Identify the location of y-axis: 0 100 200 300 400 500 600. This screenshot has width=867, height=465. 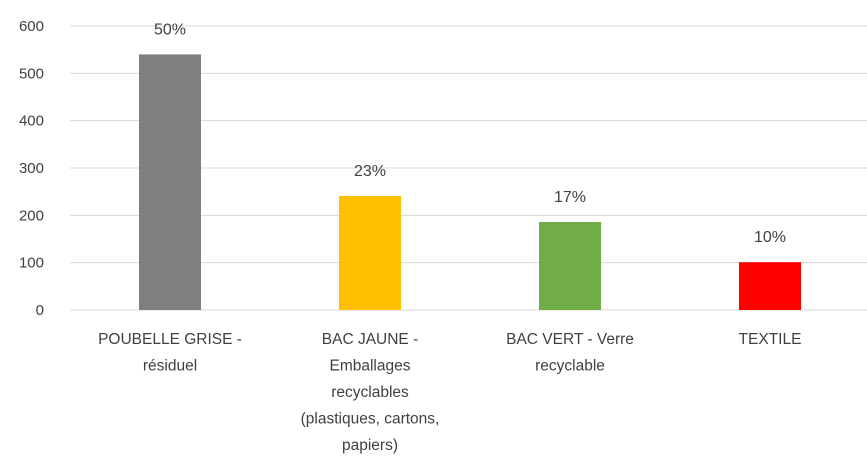
(31, 168).